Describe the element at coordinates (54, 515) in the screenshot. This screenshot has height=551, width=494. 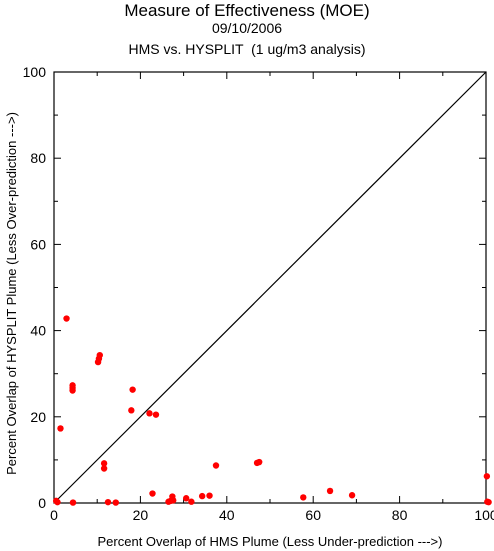
I see `x-tick-label: 0` at that location.